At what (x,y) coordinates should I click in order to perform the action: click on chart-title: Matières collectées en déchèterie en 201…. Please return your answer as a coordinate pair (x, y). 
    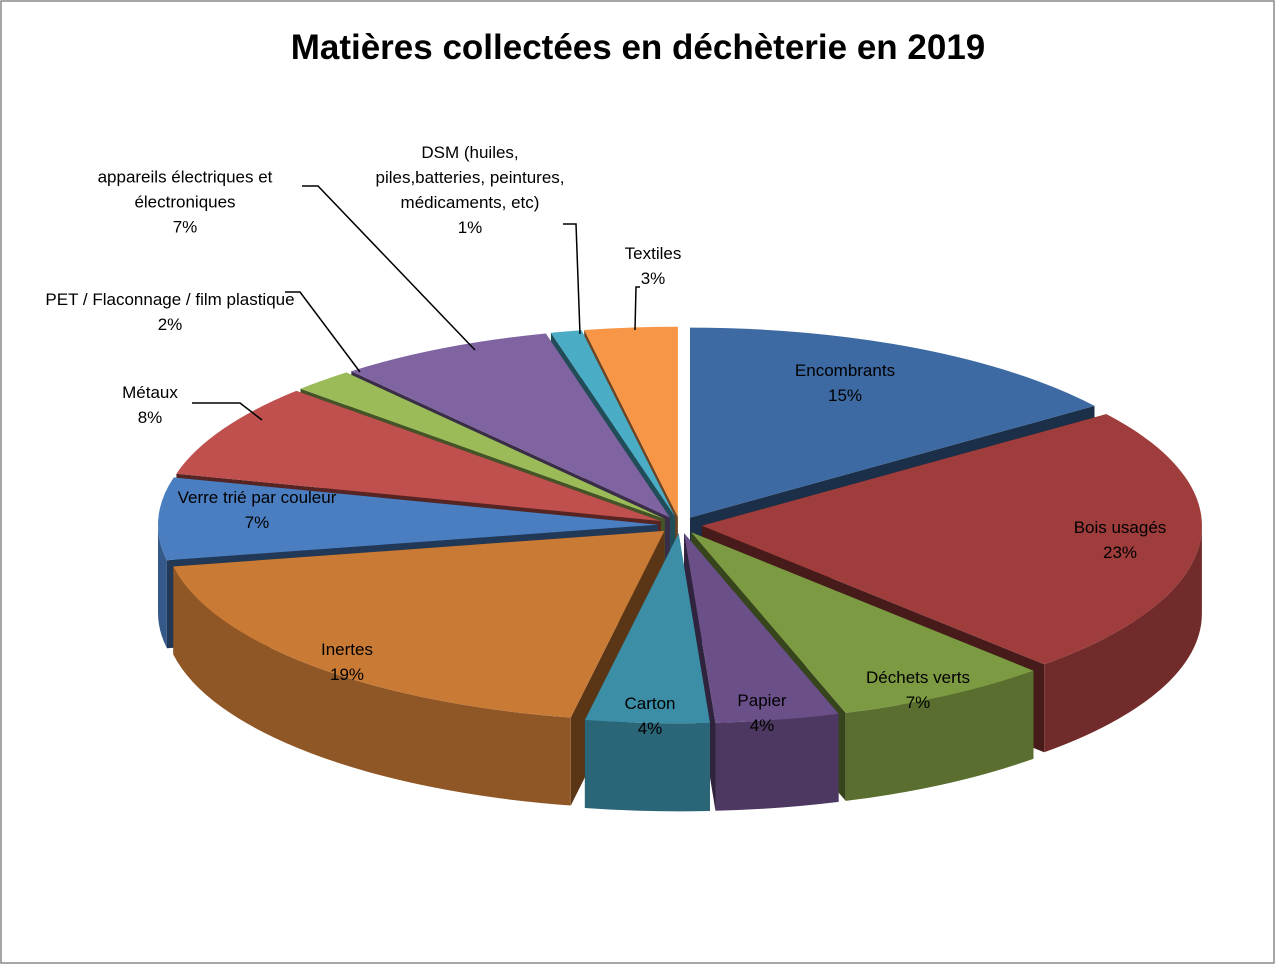
    Looking at the image, I should click on (638, 47).